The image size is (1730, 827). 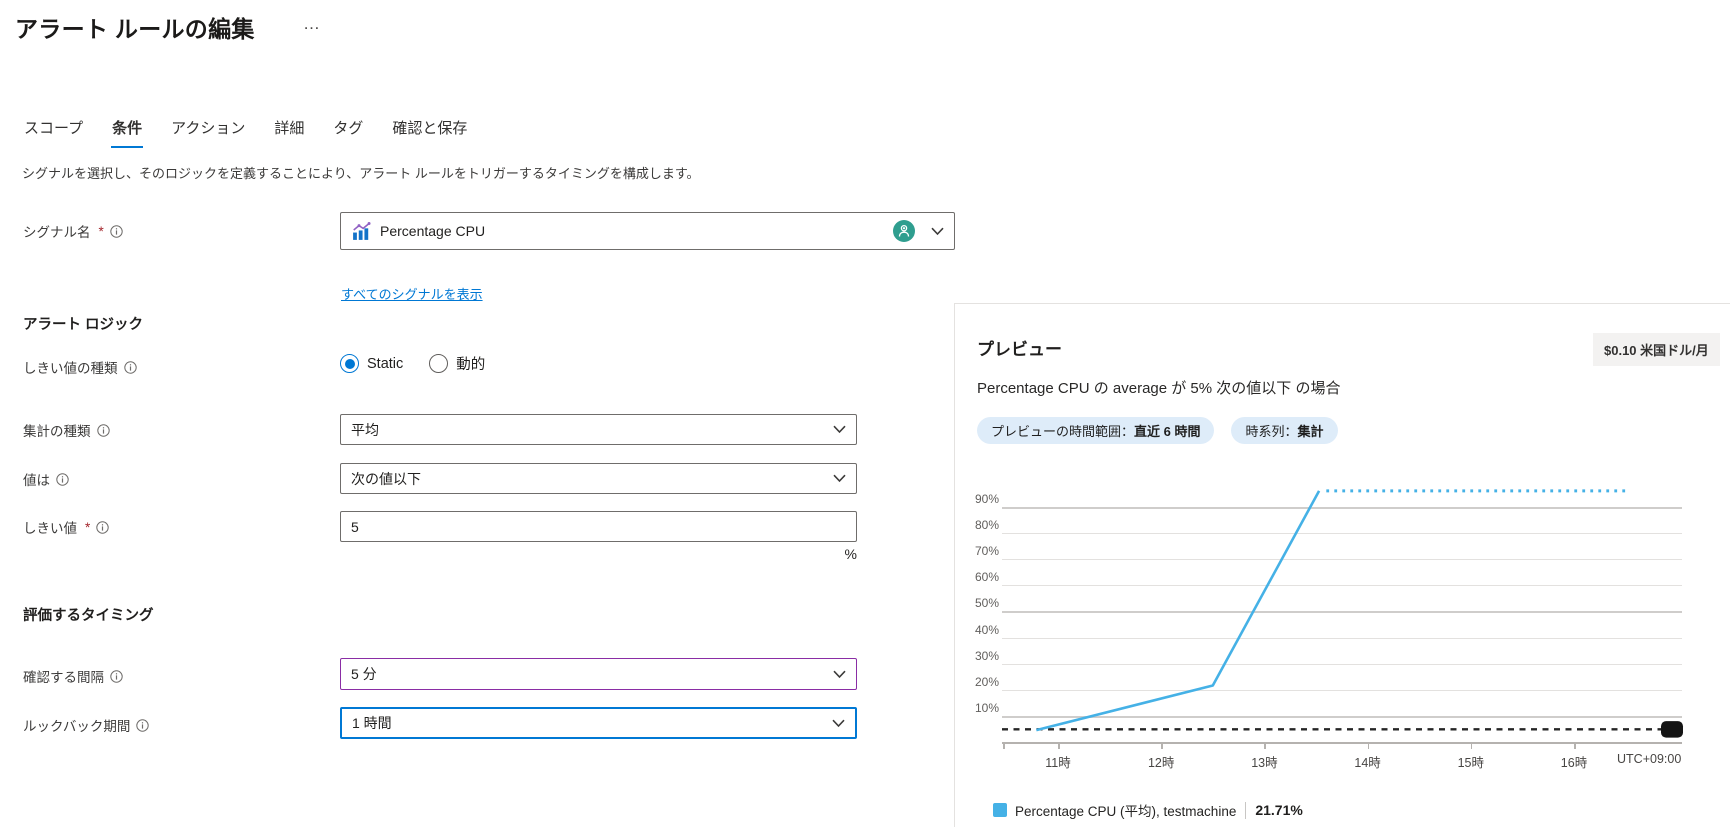 I want to click on preview-condition-text: Percentage CPU の average が 5% 次の値以下 の場合, so click(x=1159, y=388).